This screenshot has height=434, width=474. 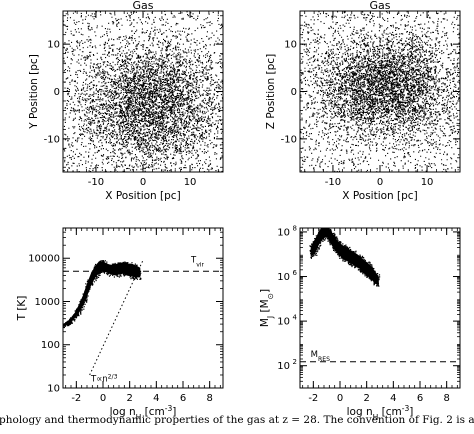 I want to click on gas-xz-plot-area, so click(x=380, y=91).